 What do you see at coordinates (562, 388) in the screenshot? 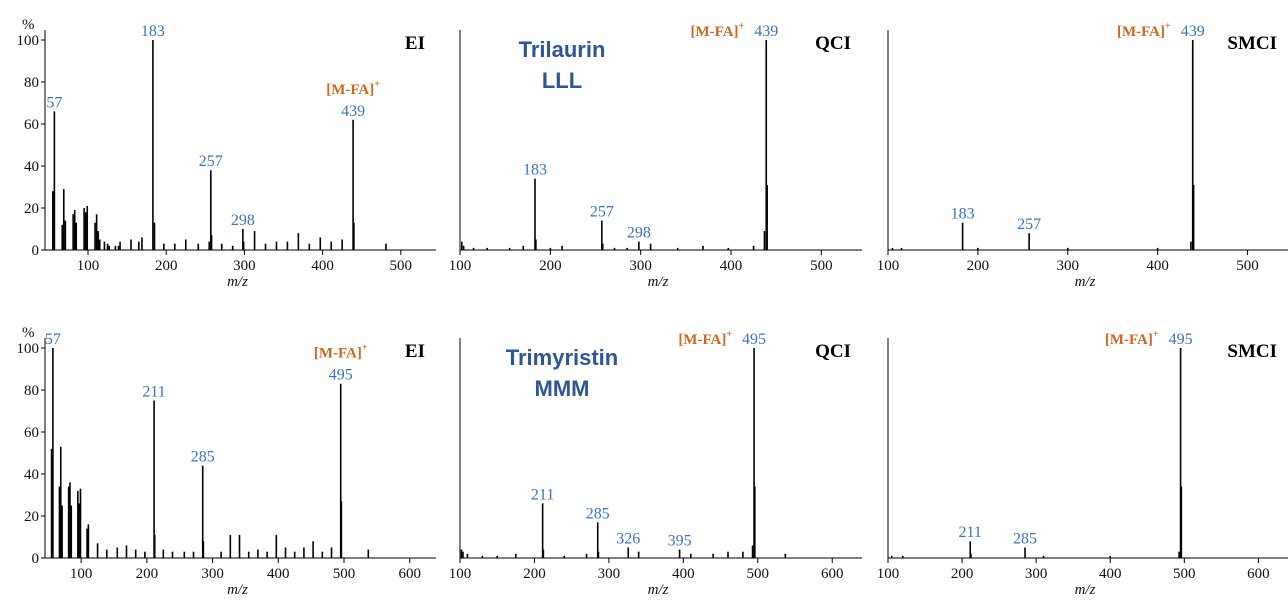
I see `compound-label: MMM` at bounding box center [562, 388].